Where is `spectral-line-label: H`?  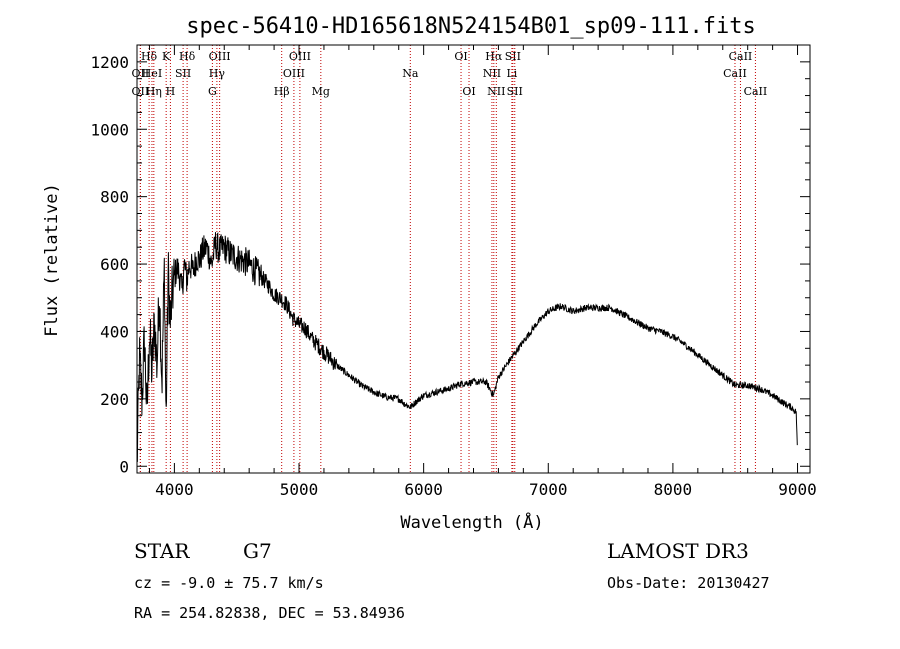 spectral-line-label: H is located at coordinates (171, 91).